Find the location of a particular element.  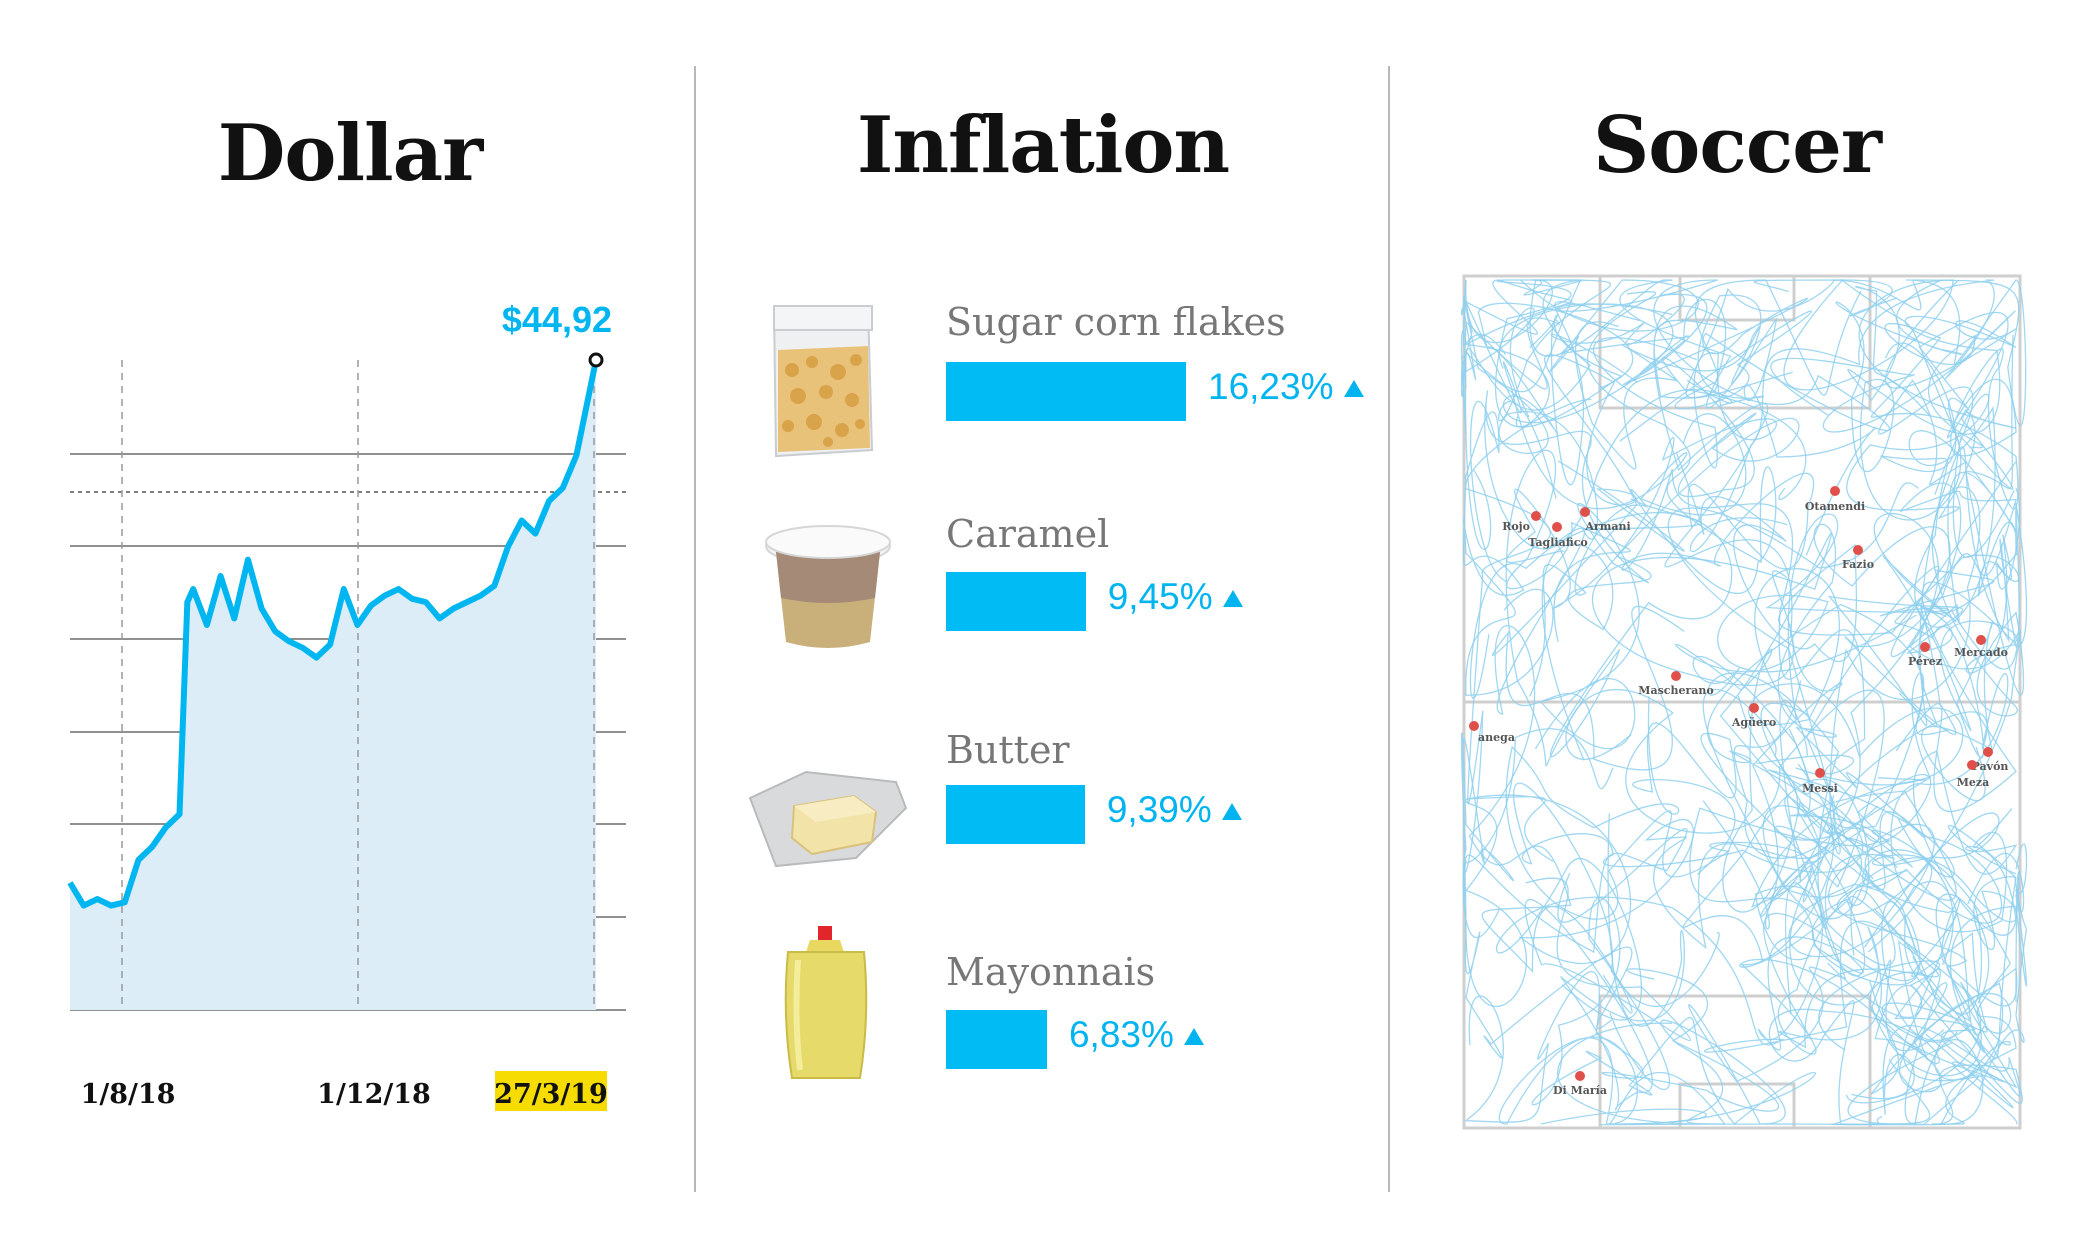

sugar-corn-flakes-value: 16,23% is located at coordinates (1286, 387).